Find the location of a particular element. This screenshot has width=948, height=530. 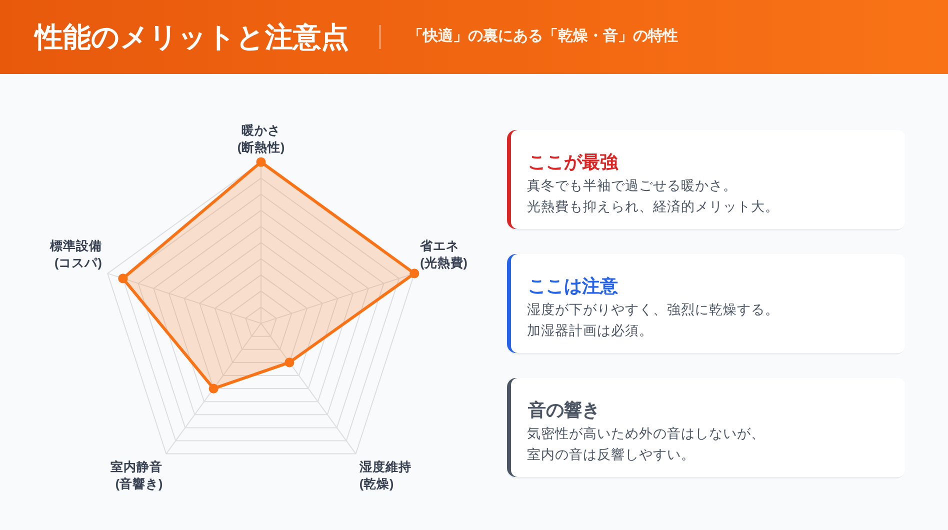

spoke-label: 湿度維持 (乾燥) is located at coordinates (385, 475).